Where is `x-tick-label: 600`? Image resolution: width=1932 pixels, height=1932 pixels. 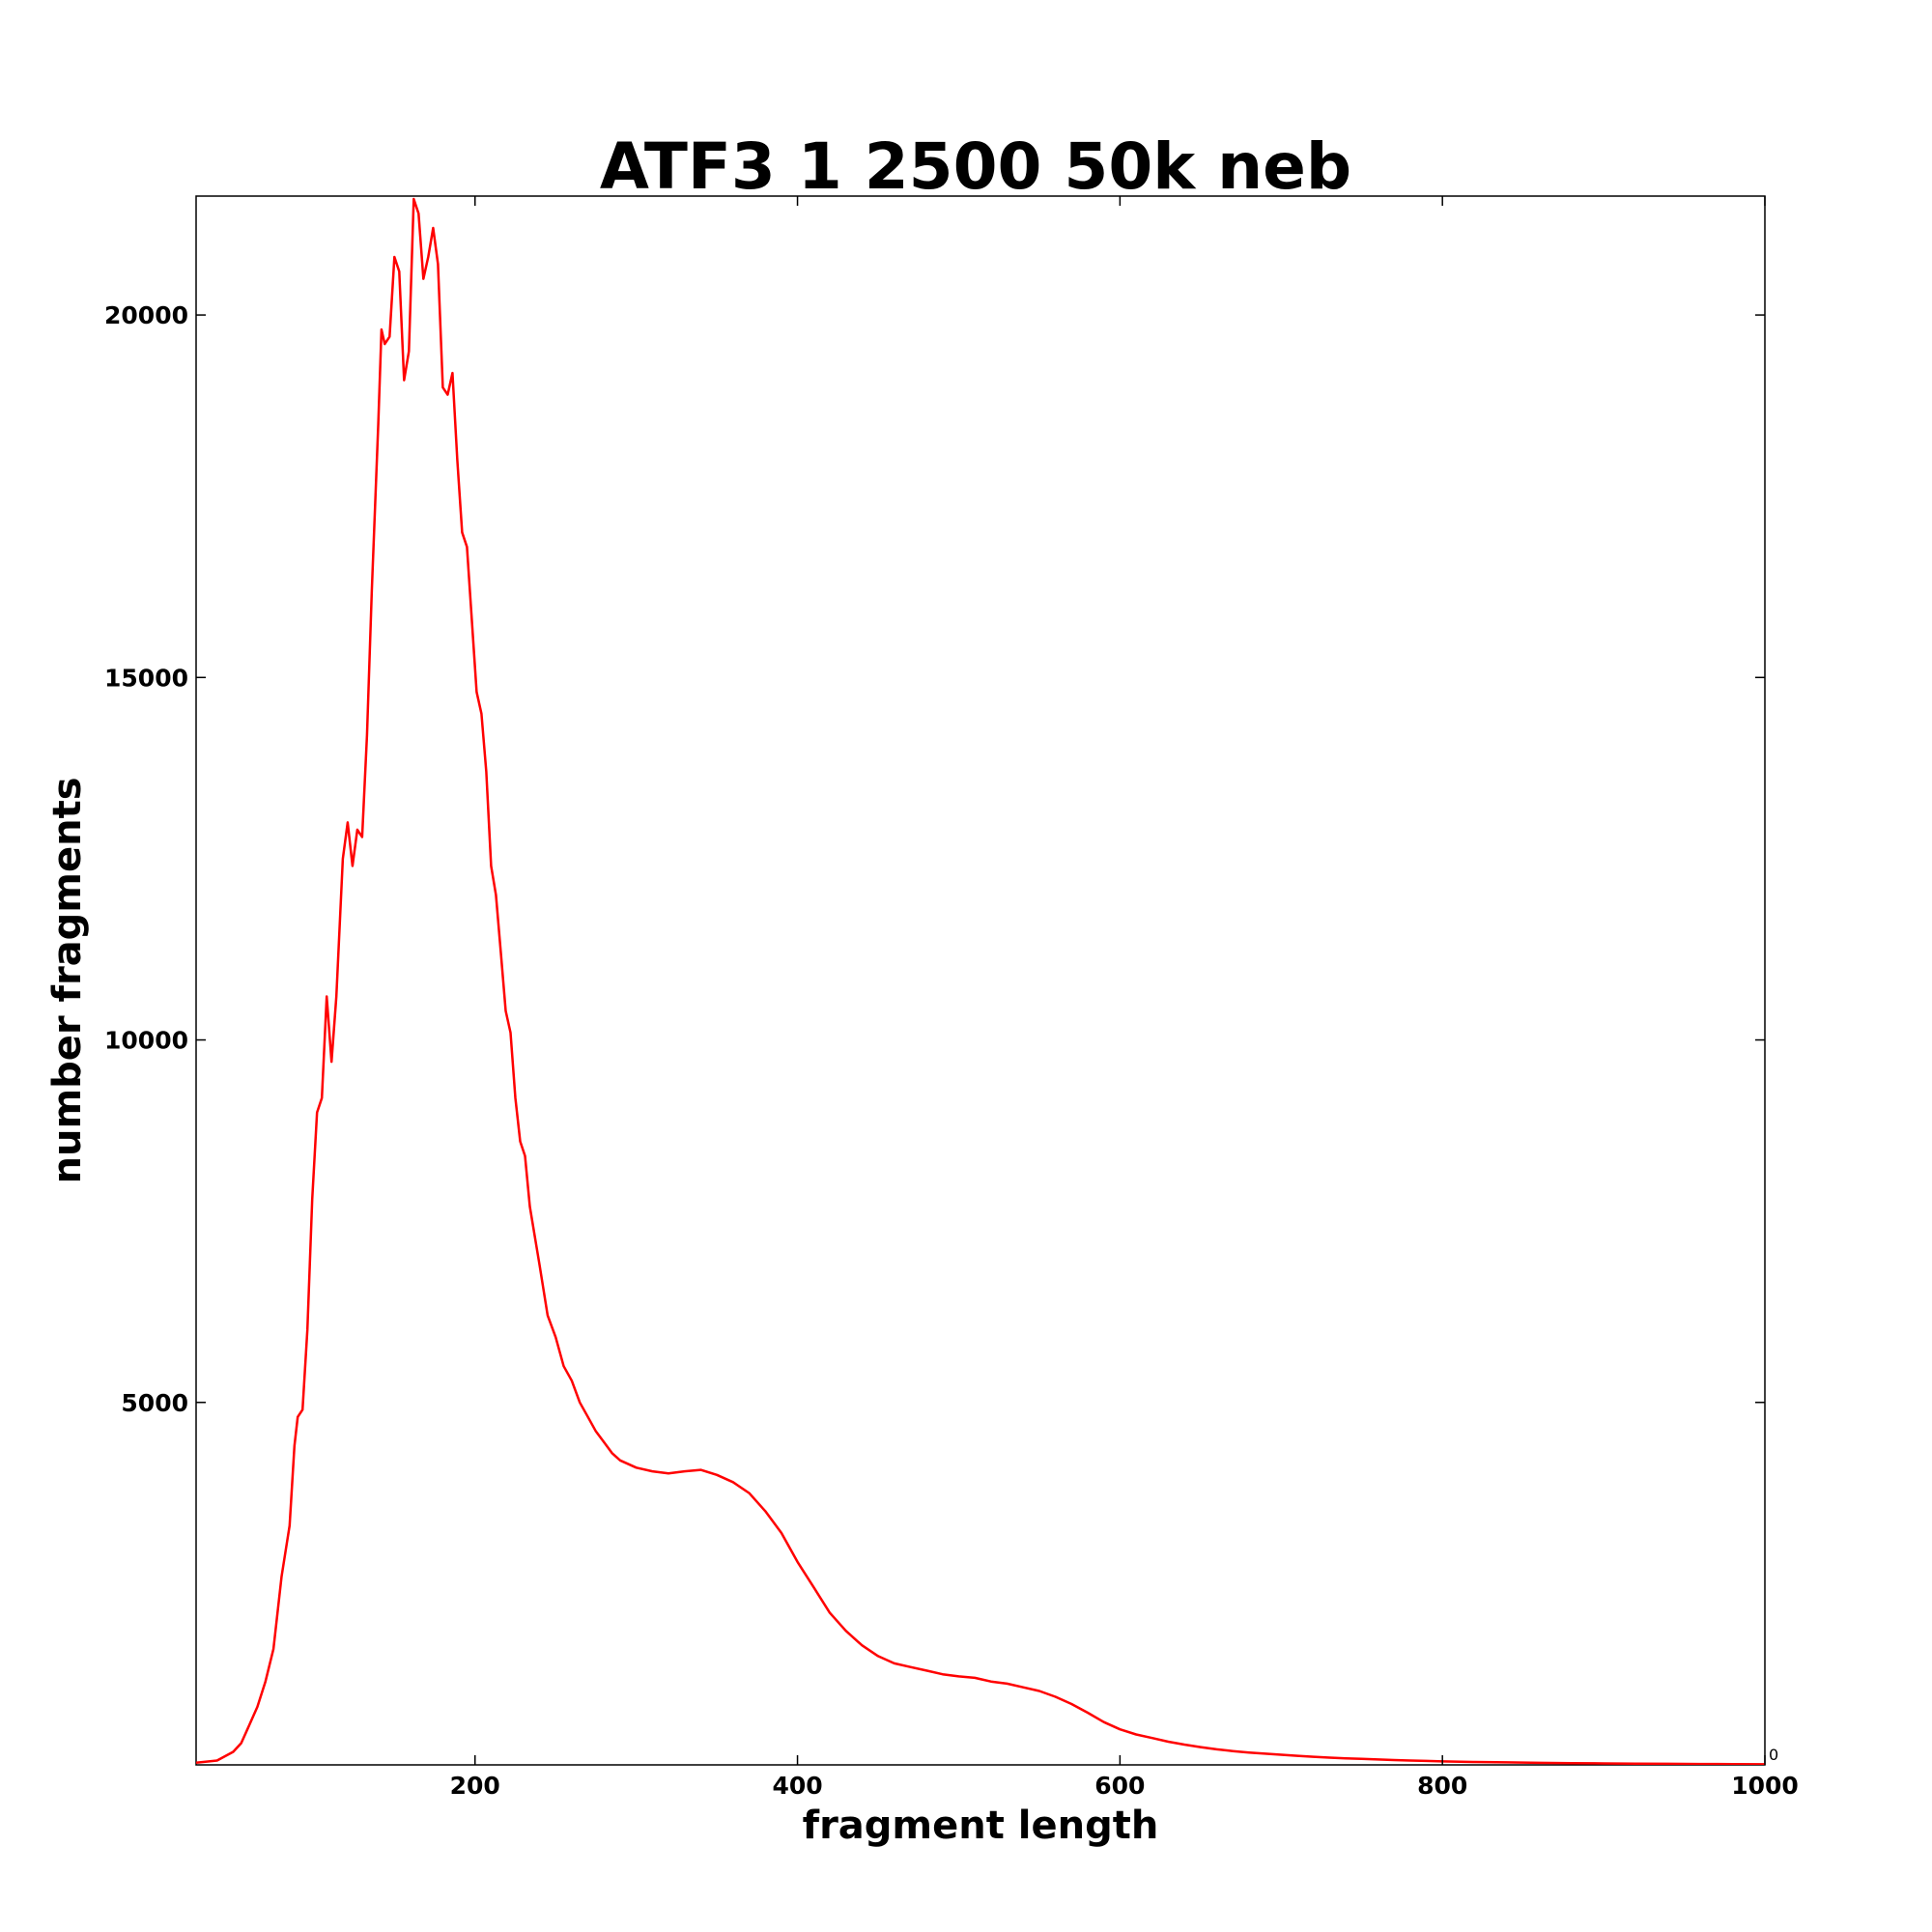 x-tick-label: 600 is located at coordinates (1119, 1786).